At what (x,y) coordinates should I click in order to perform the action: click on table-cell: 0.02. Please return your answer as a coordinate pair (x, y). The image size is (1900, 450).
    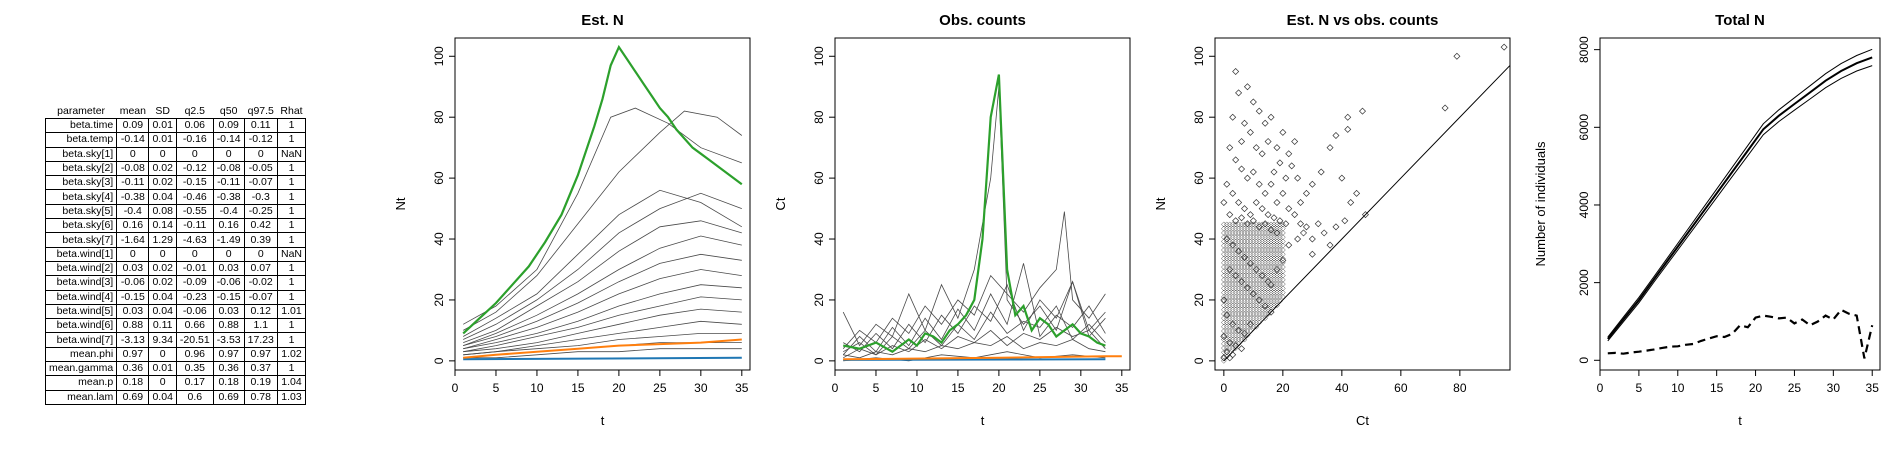
    Looking at the image, I should click on (162, 283).